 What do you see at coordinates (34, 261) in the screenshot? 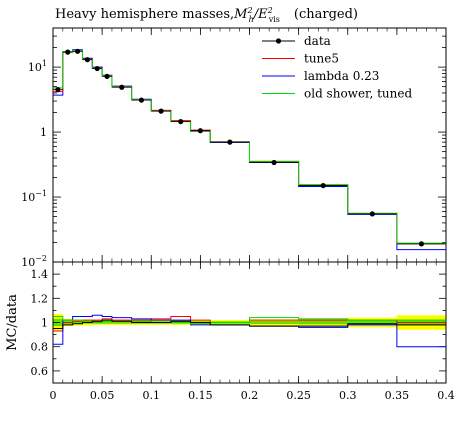
I see `y-tick-label: 10⁻²` at bounding box center [34, 261].